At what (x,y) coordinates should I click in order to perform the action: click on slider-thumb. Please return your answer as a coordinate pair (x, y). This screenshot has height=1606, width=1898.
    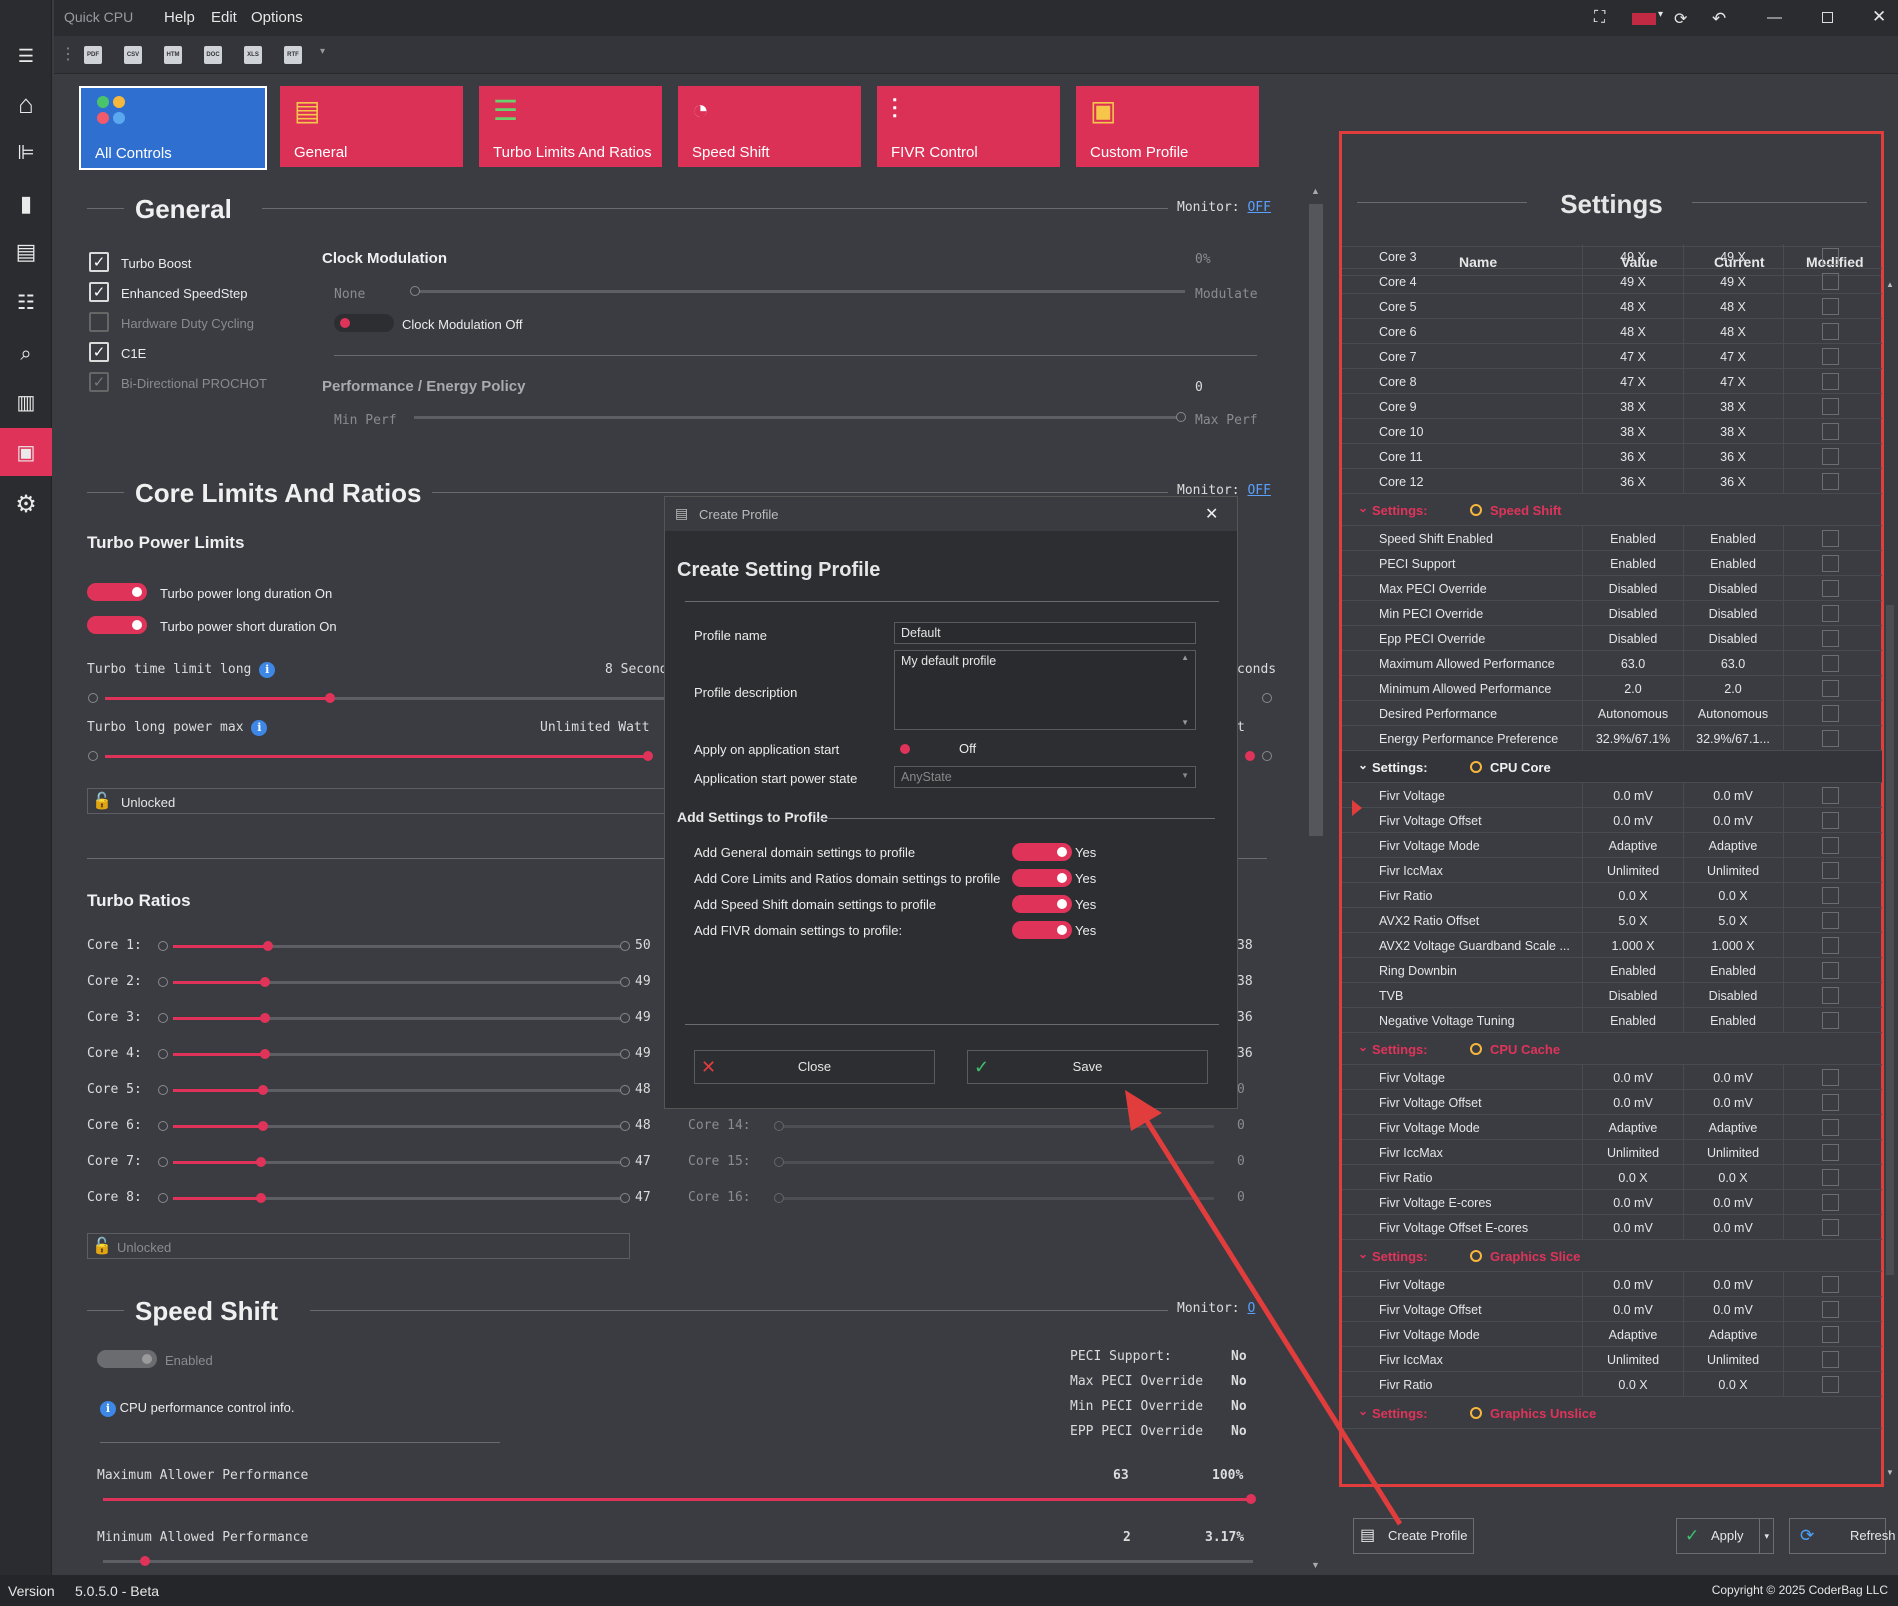
    Looking at the image, I should click on (779, 1126).